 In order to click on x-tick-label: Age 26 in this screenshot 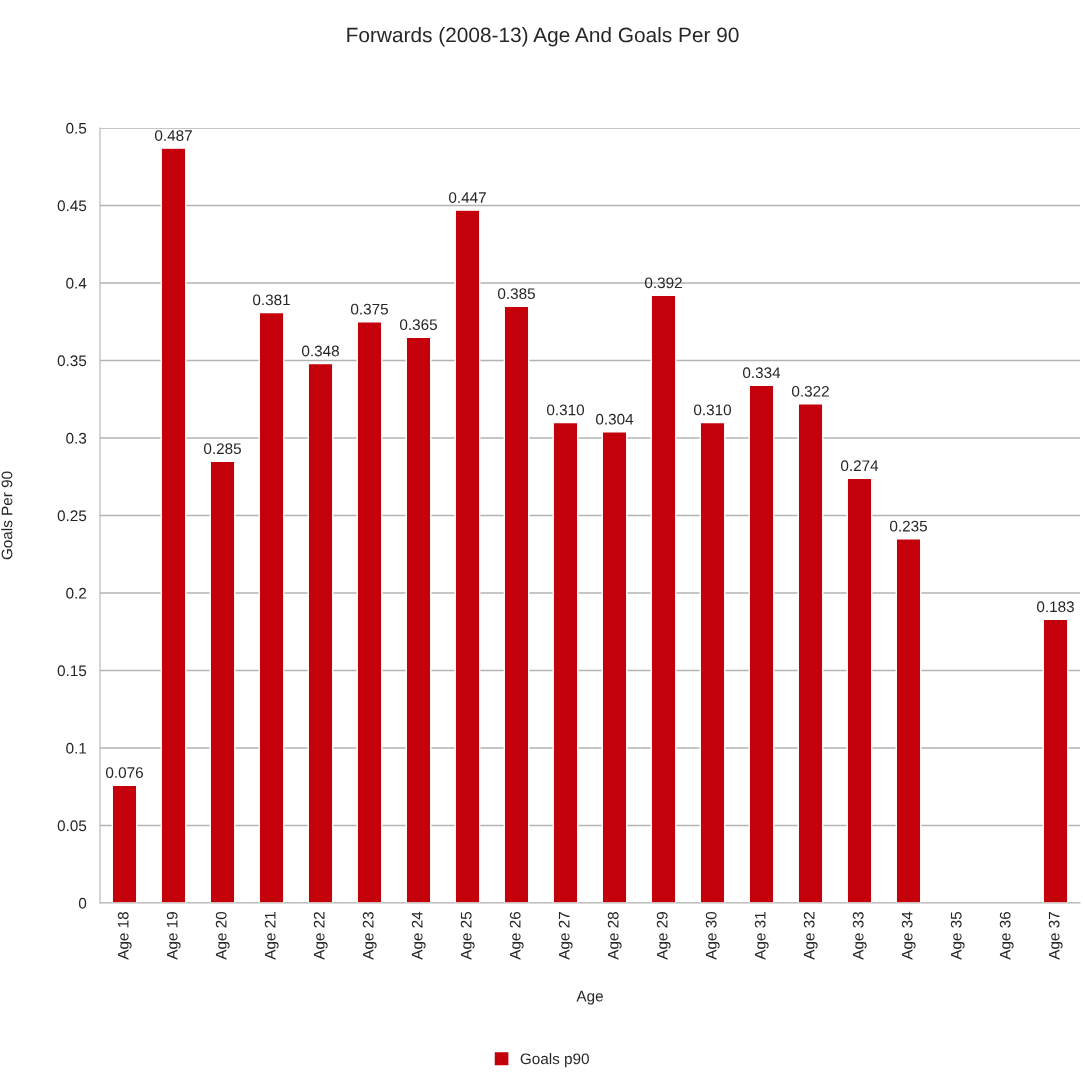, I will do `click(516, 936)`.